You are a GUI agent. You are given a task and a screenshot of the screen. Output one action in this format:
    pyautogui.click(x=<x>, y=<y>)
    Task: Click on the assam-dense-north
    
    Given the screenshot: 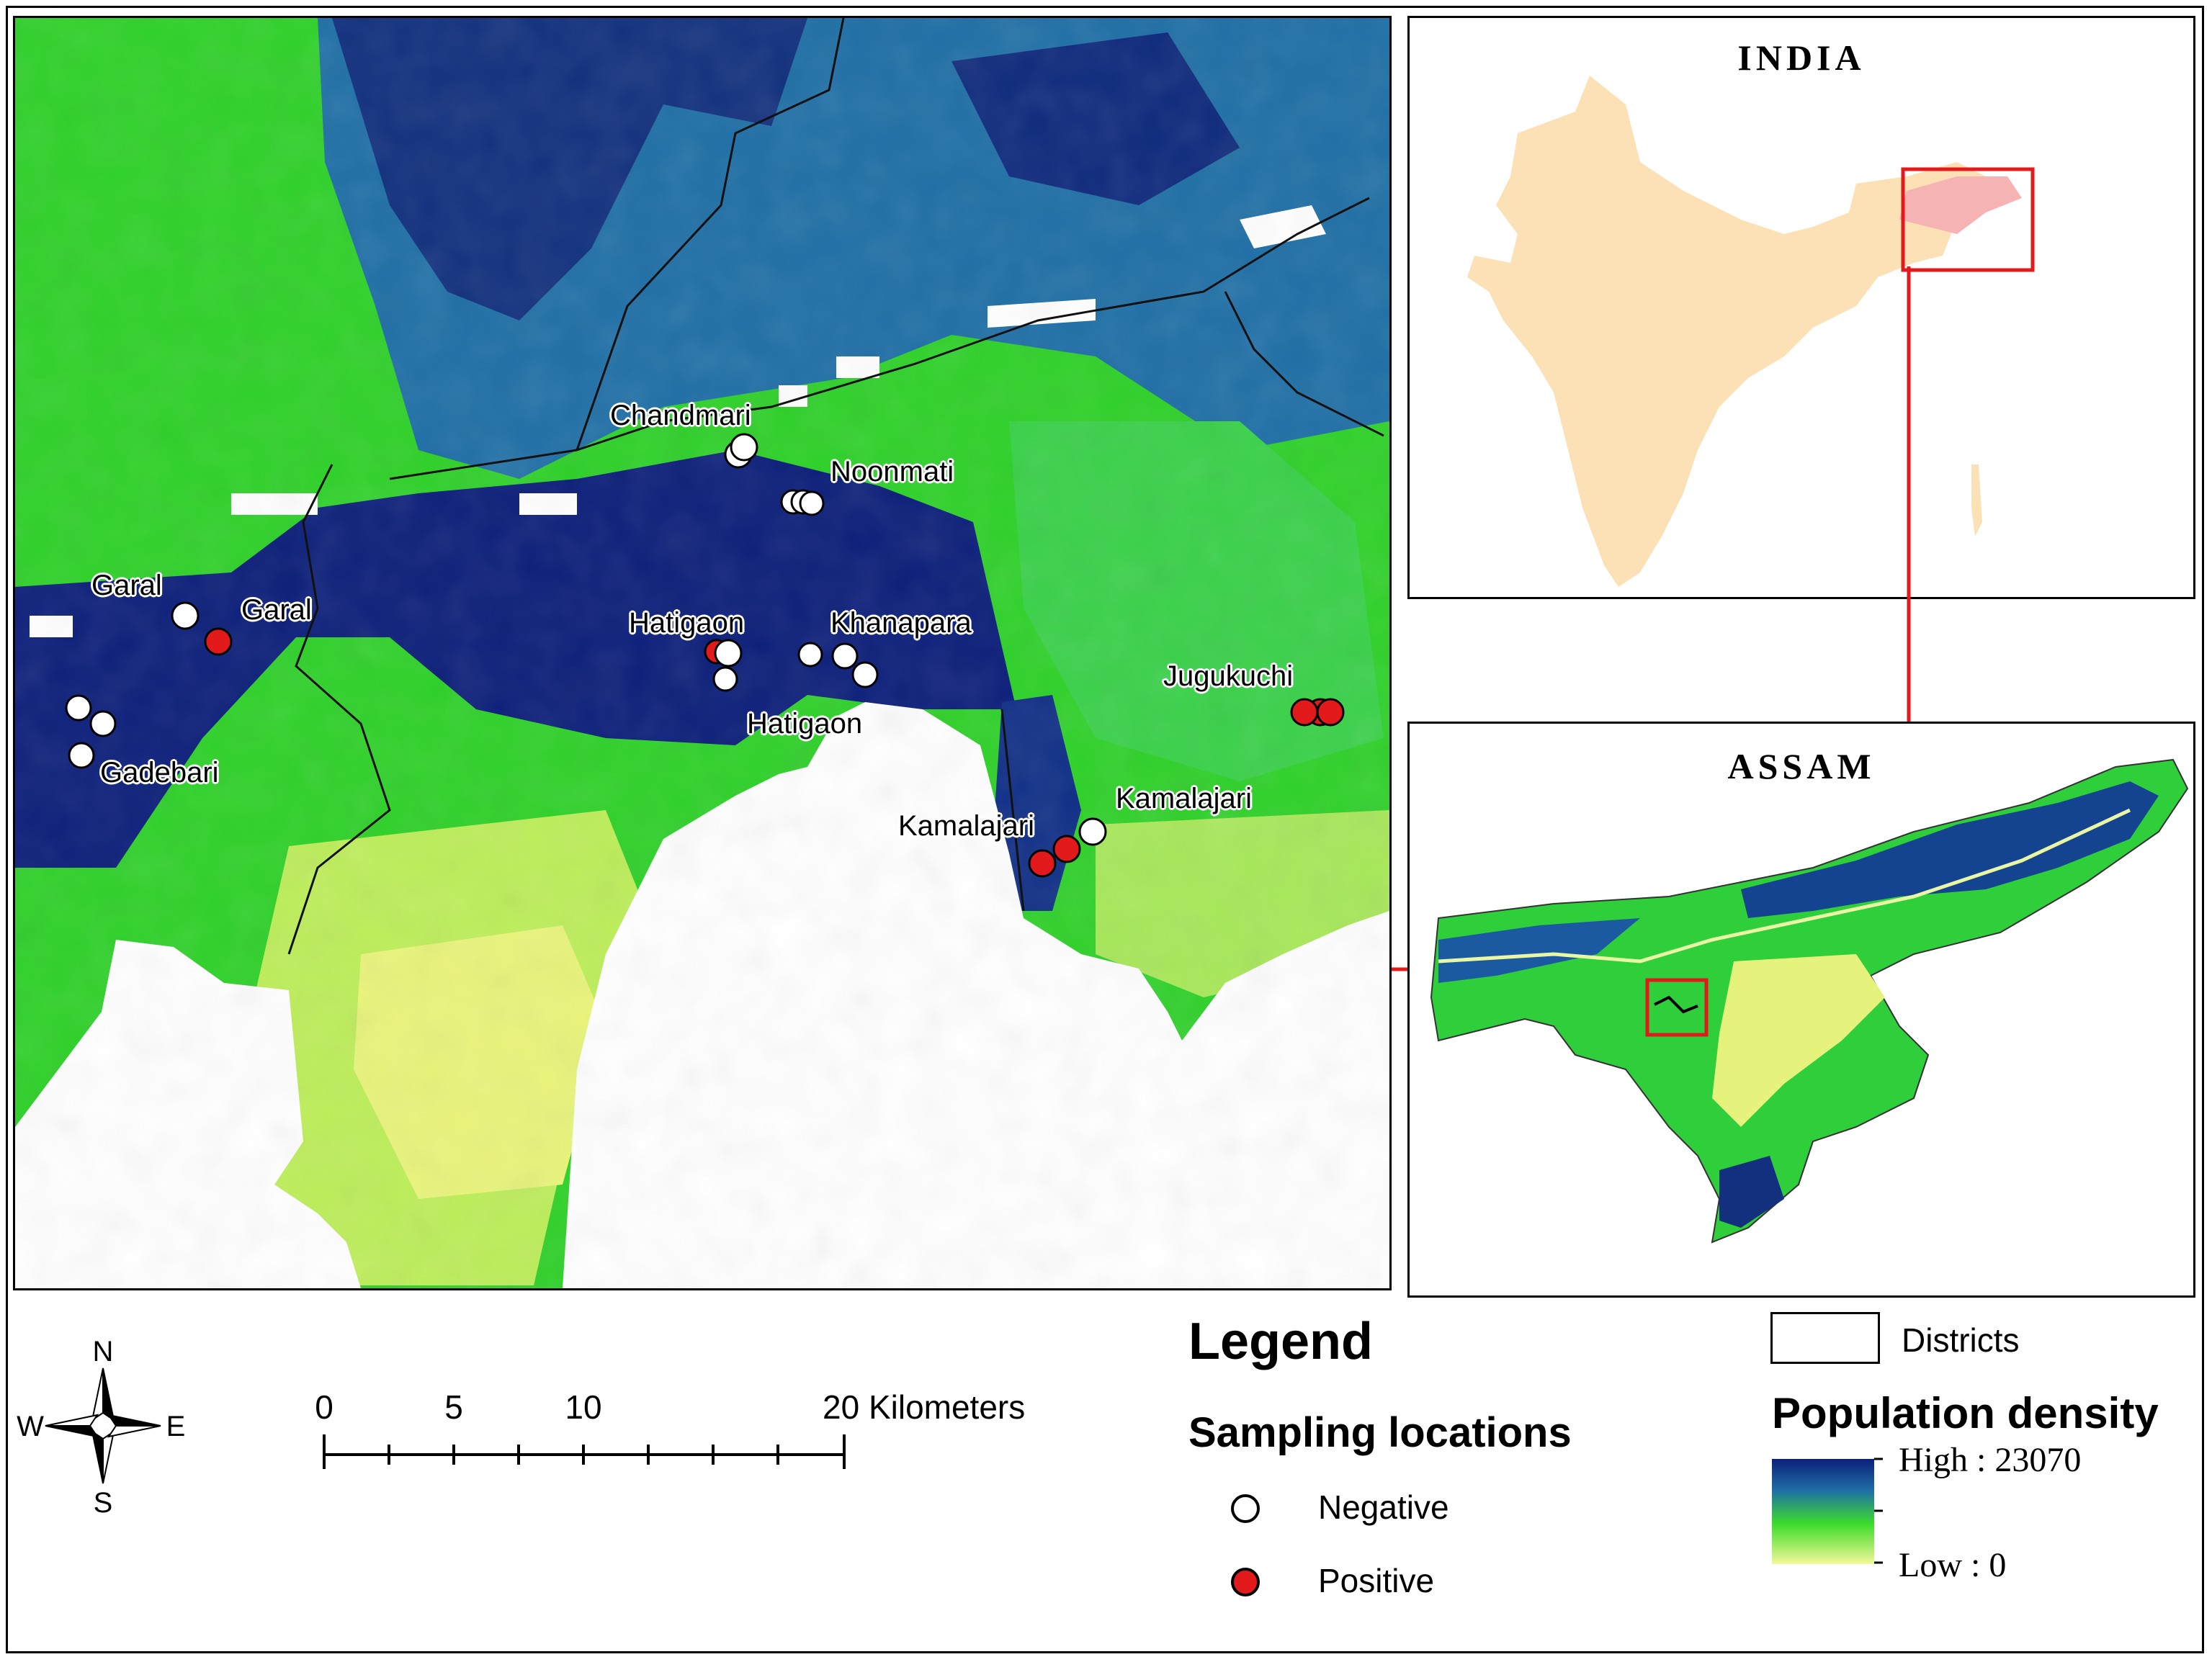 What is the action you would take?
    pyautogui.click(x=1950, y=849)
    